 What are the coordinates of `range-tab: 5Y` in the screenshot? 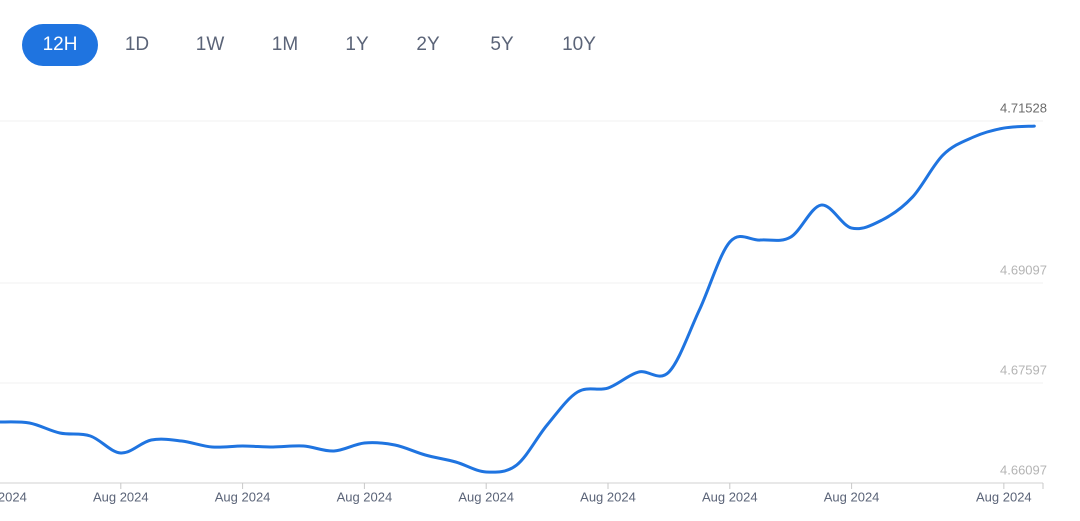 It's located at (502, 44).